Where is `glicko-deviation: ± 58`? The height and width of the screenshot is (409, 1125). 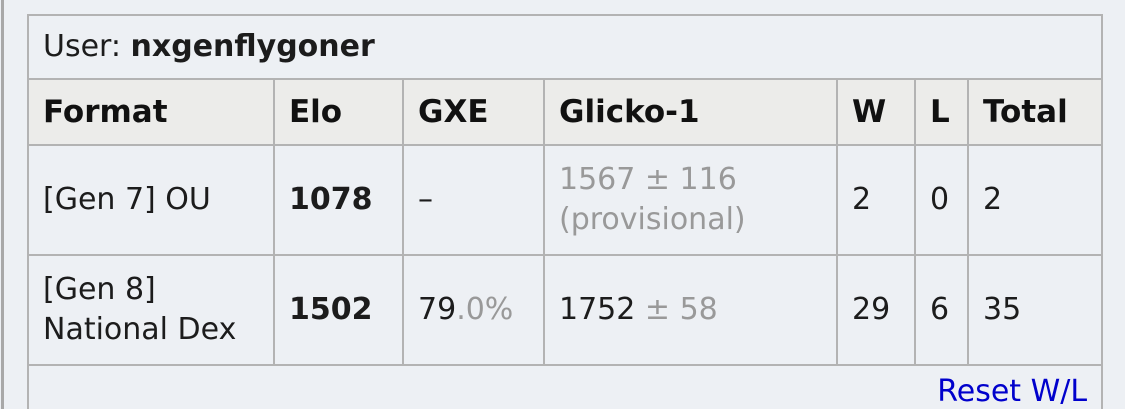
glicko-deviation: ± 58 is located at coordinates (681, 310).